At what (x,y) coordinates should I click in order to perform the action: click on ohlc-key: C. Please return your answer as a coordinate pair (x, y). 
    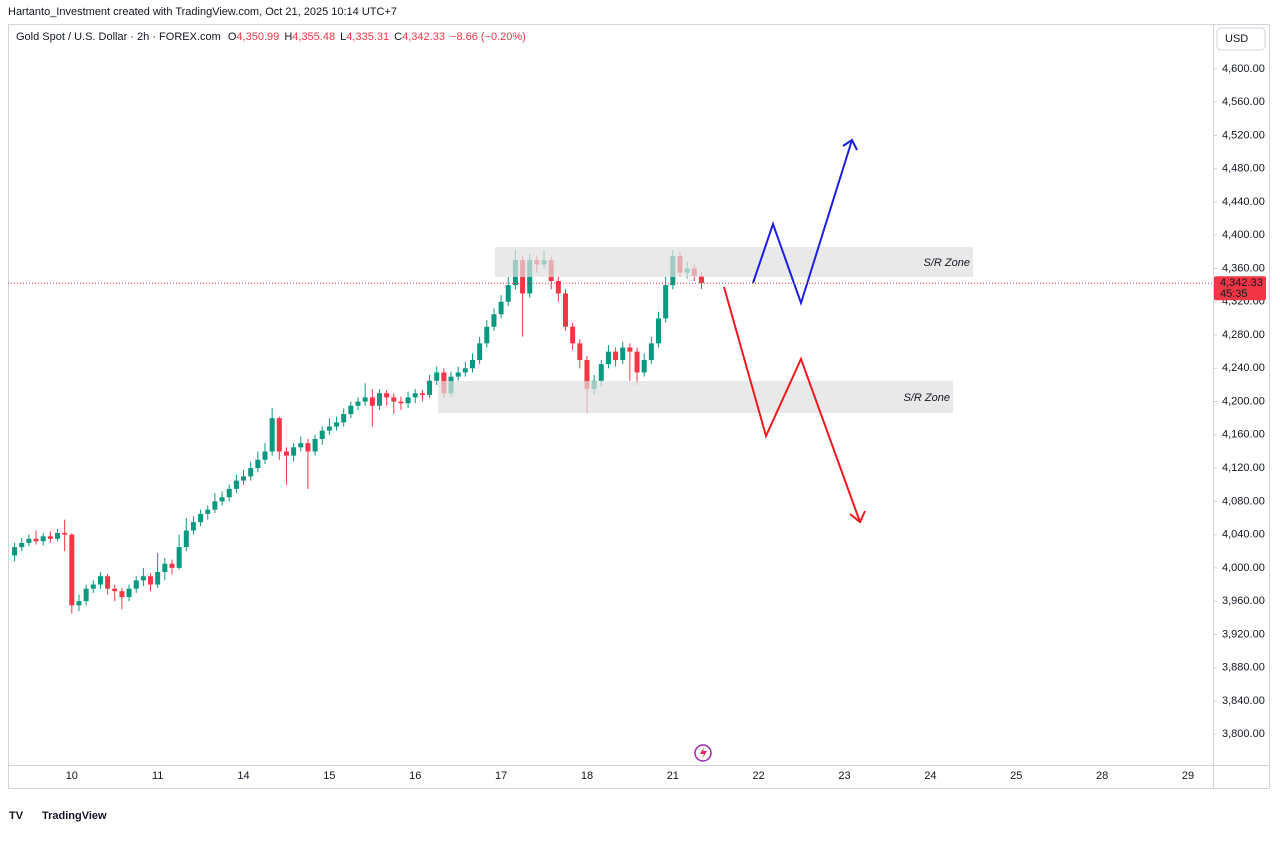
    Looking at the image, I should click on (398, 37).